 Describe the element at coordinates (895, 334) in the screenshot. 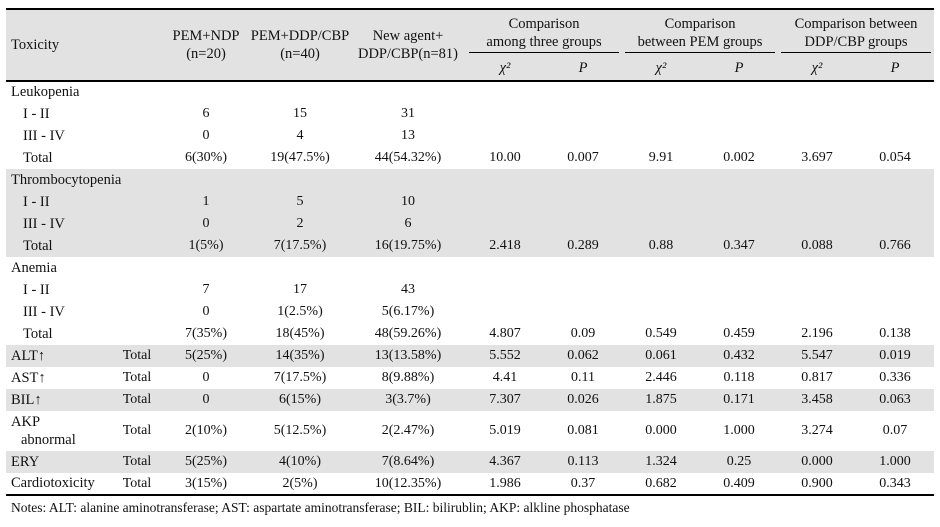

I see `stat-cell: 0.138` at that location.